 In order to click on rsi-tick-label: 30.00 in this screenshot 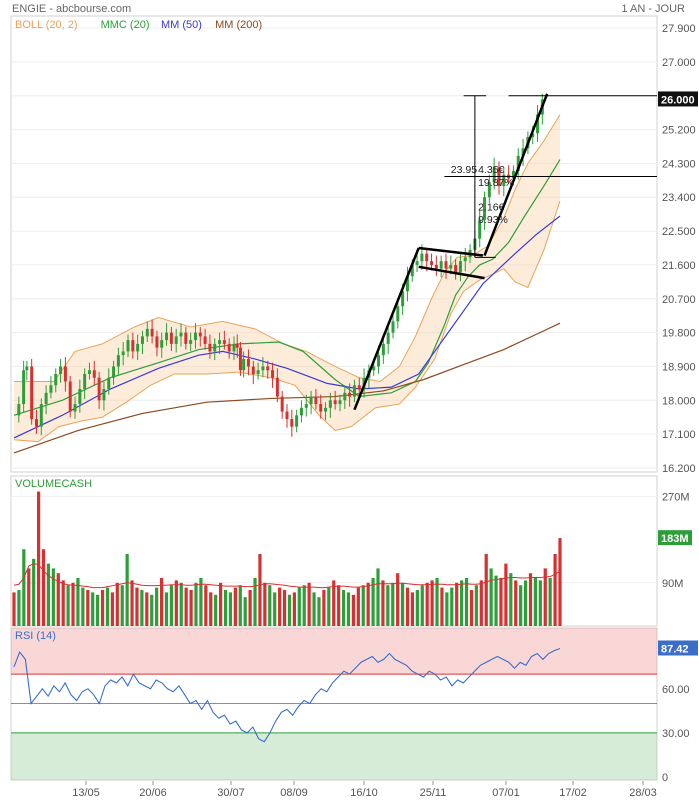, I will do `click(676, 734)`.